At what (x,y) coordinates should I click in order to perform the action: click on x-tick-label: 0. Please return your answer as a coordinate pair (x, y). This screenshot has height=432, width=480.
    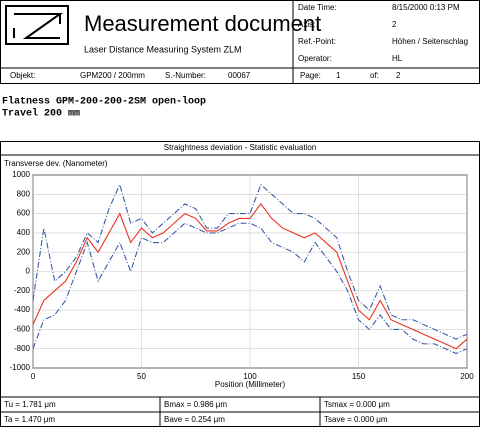
    Looking at the image, I should click on (33, 376).